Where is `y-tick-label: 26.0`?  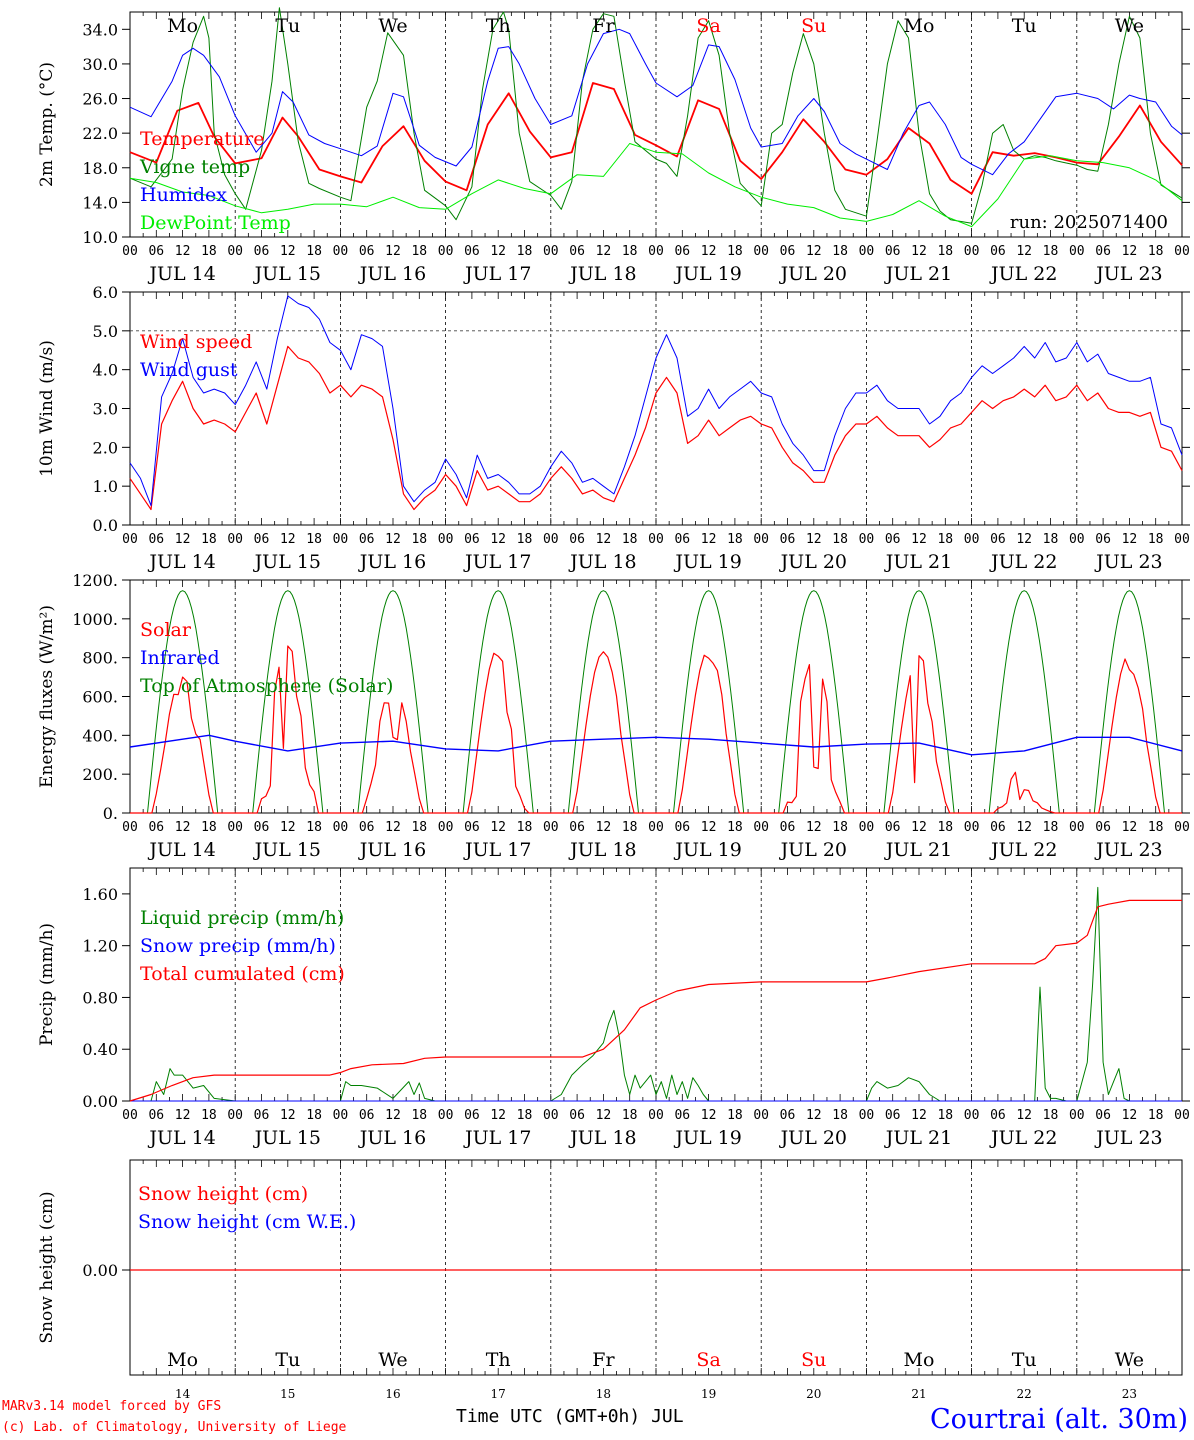 y-tick-label: 26.0 is located at coordinates (100, 99).